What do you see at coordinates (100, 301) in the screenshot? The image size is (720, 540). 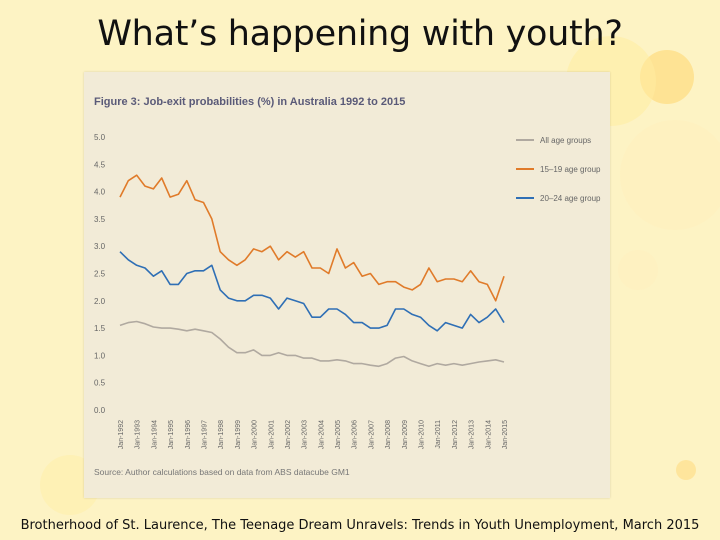 I see `y-tick-label: 2.0` at bounding box center [100, 301].